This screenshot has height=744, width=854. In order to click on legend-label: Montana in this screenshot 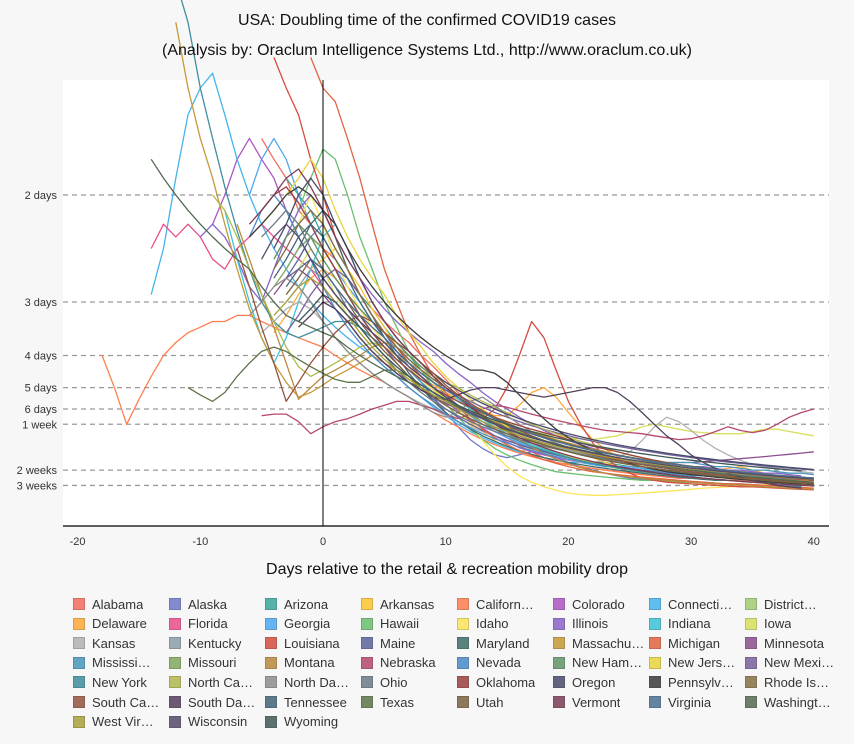, I will do `click(309, 663)`.